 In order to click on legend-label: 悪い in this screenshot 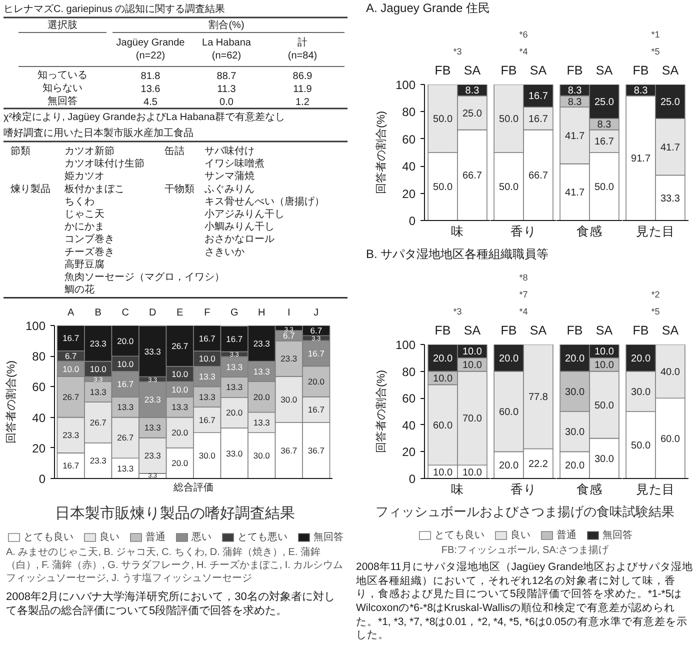, I will do `click(202, 537)`.